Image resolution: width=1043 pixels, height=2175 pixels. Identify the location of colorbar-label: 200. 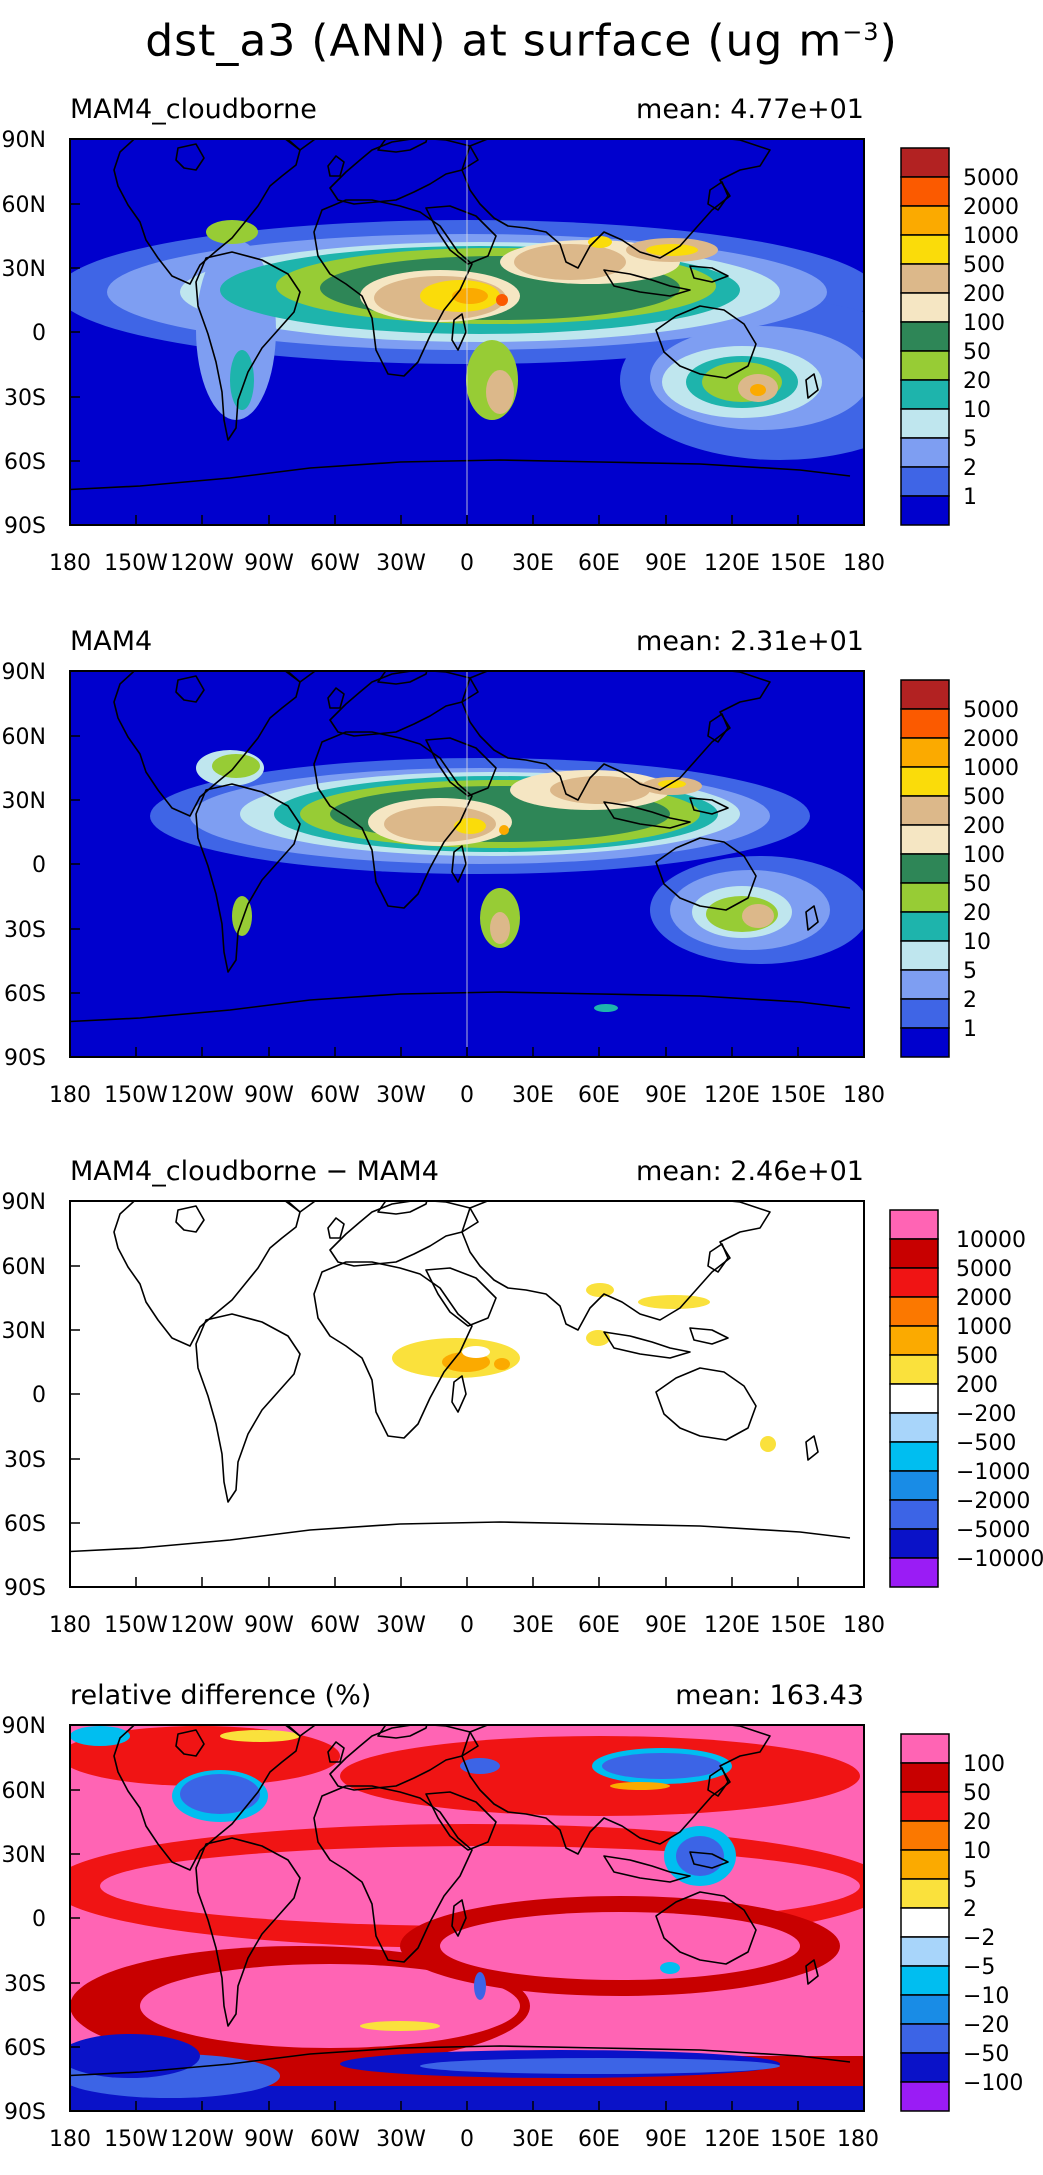
(984, 826).